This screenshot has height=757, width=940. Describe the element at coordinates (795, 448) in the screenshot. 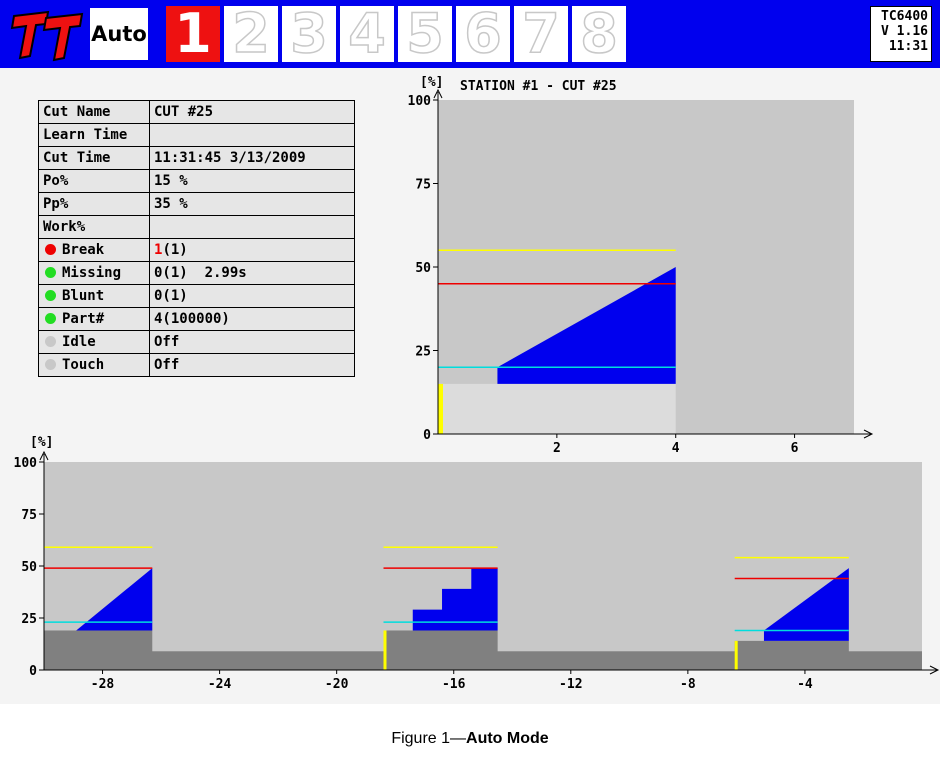

I see `x-tick-label: 6` at that location.